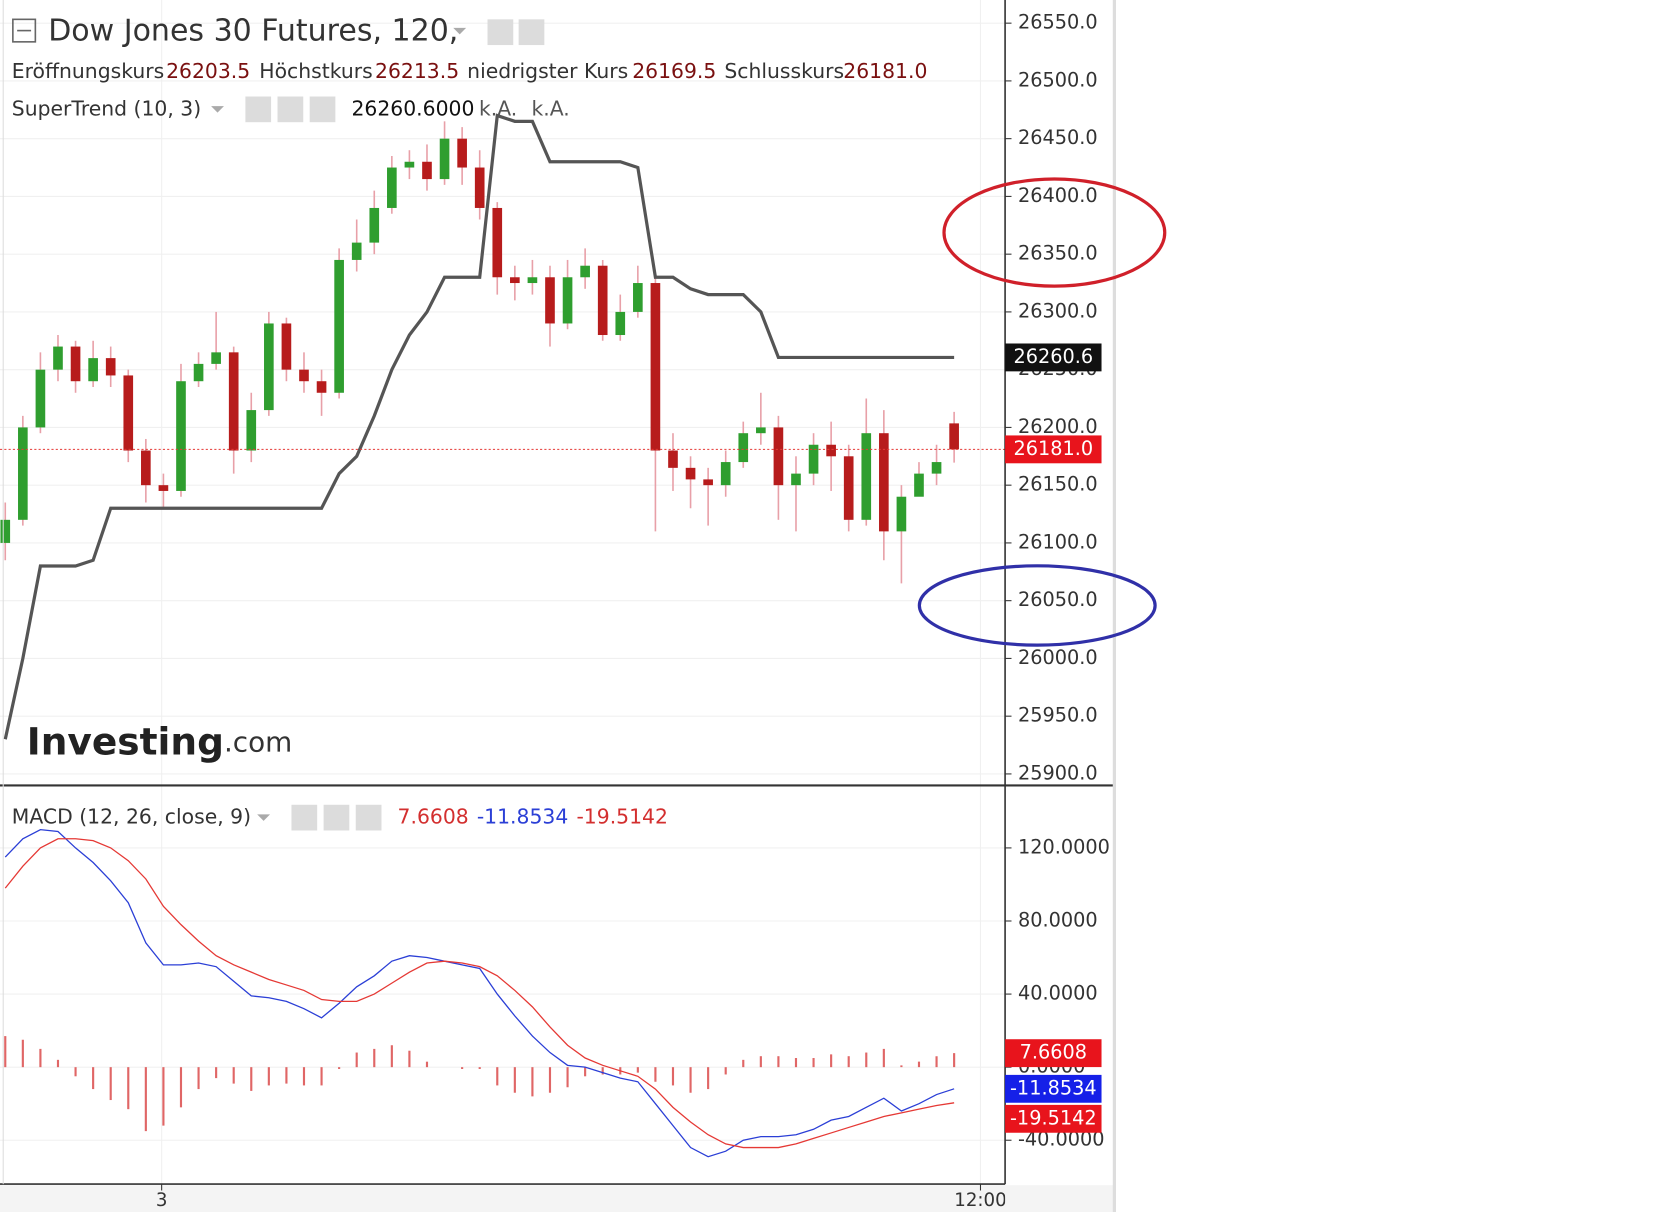 The width and height of the screenshot is (1663, 1212). What do you see at coordinates (162, 1200) in the screenshot?
I see `x-tick-label: 3` at bounding box center [162, 1200].